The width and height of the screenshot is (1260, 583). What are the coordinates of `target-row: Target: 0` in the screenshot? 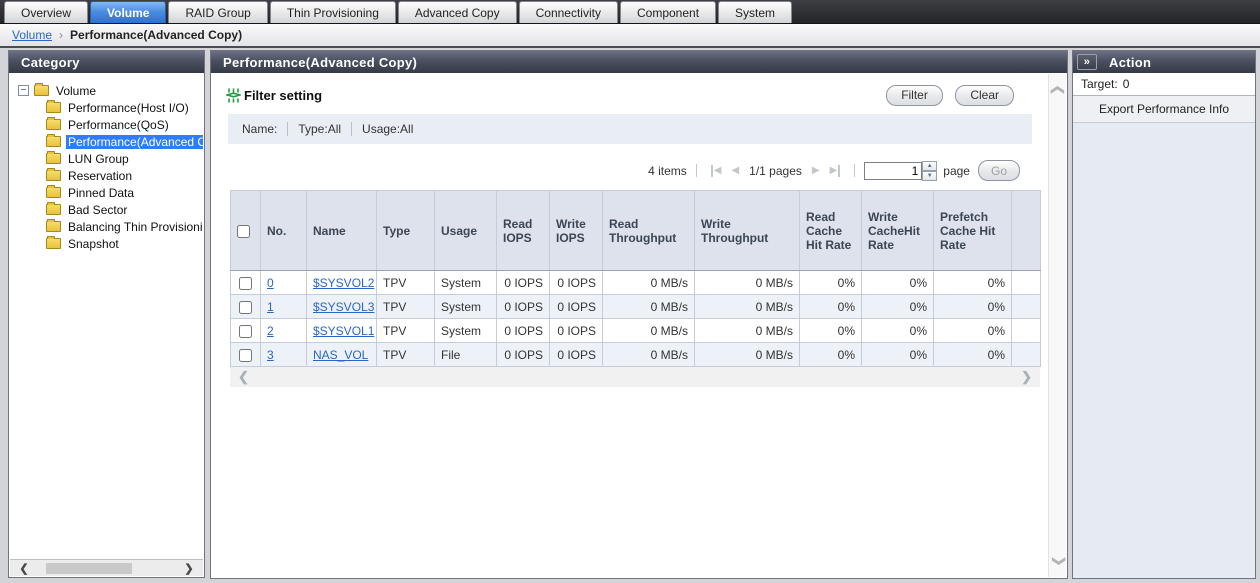 It's located at (1164, 84).